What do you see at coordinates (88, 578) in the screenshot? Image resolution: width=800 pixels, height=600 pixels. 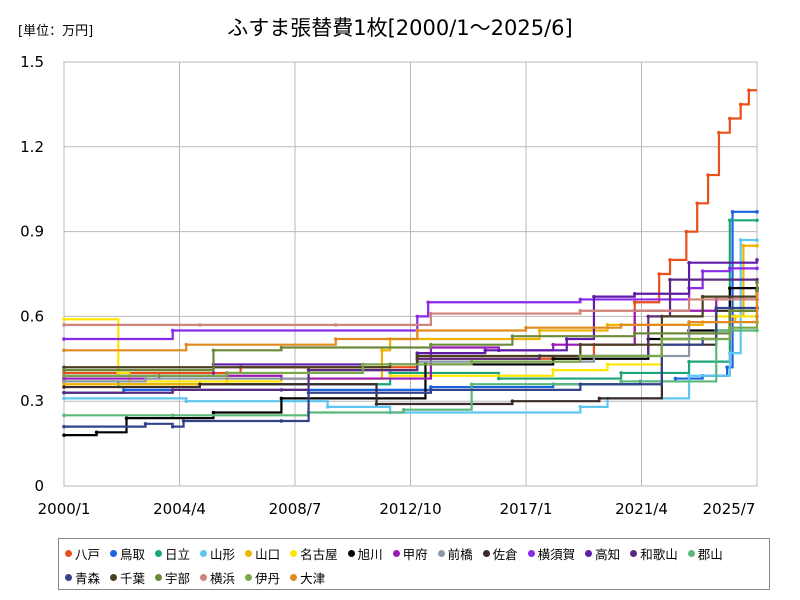 I see `legend-label: 青森` at bounding box center [88, 578].